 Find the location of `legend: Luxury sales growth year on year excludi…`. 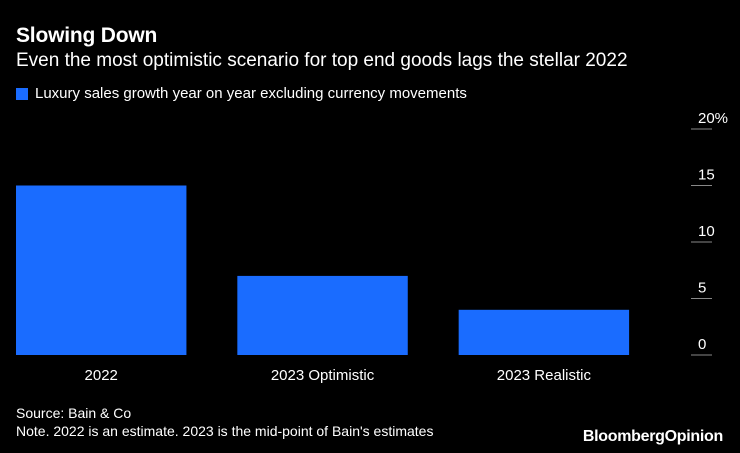

legend: Luxury sales growth year on year excludi… is located at coordinates (241, 93).